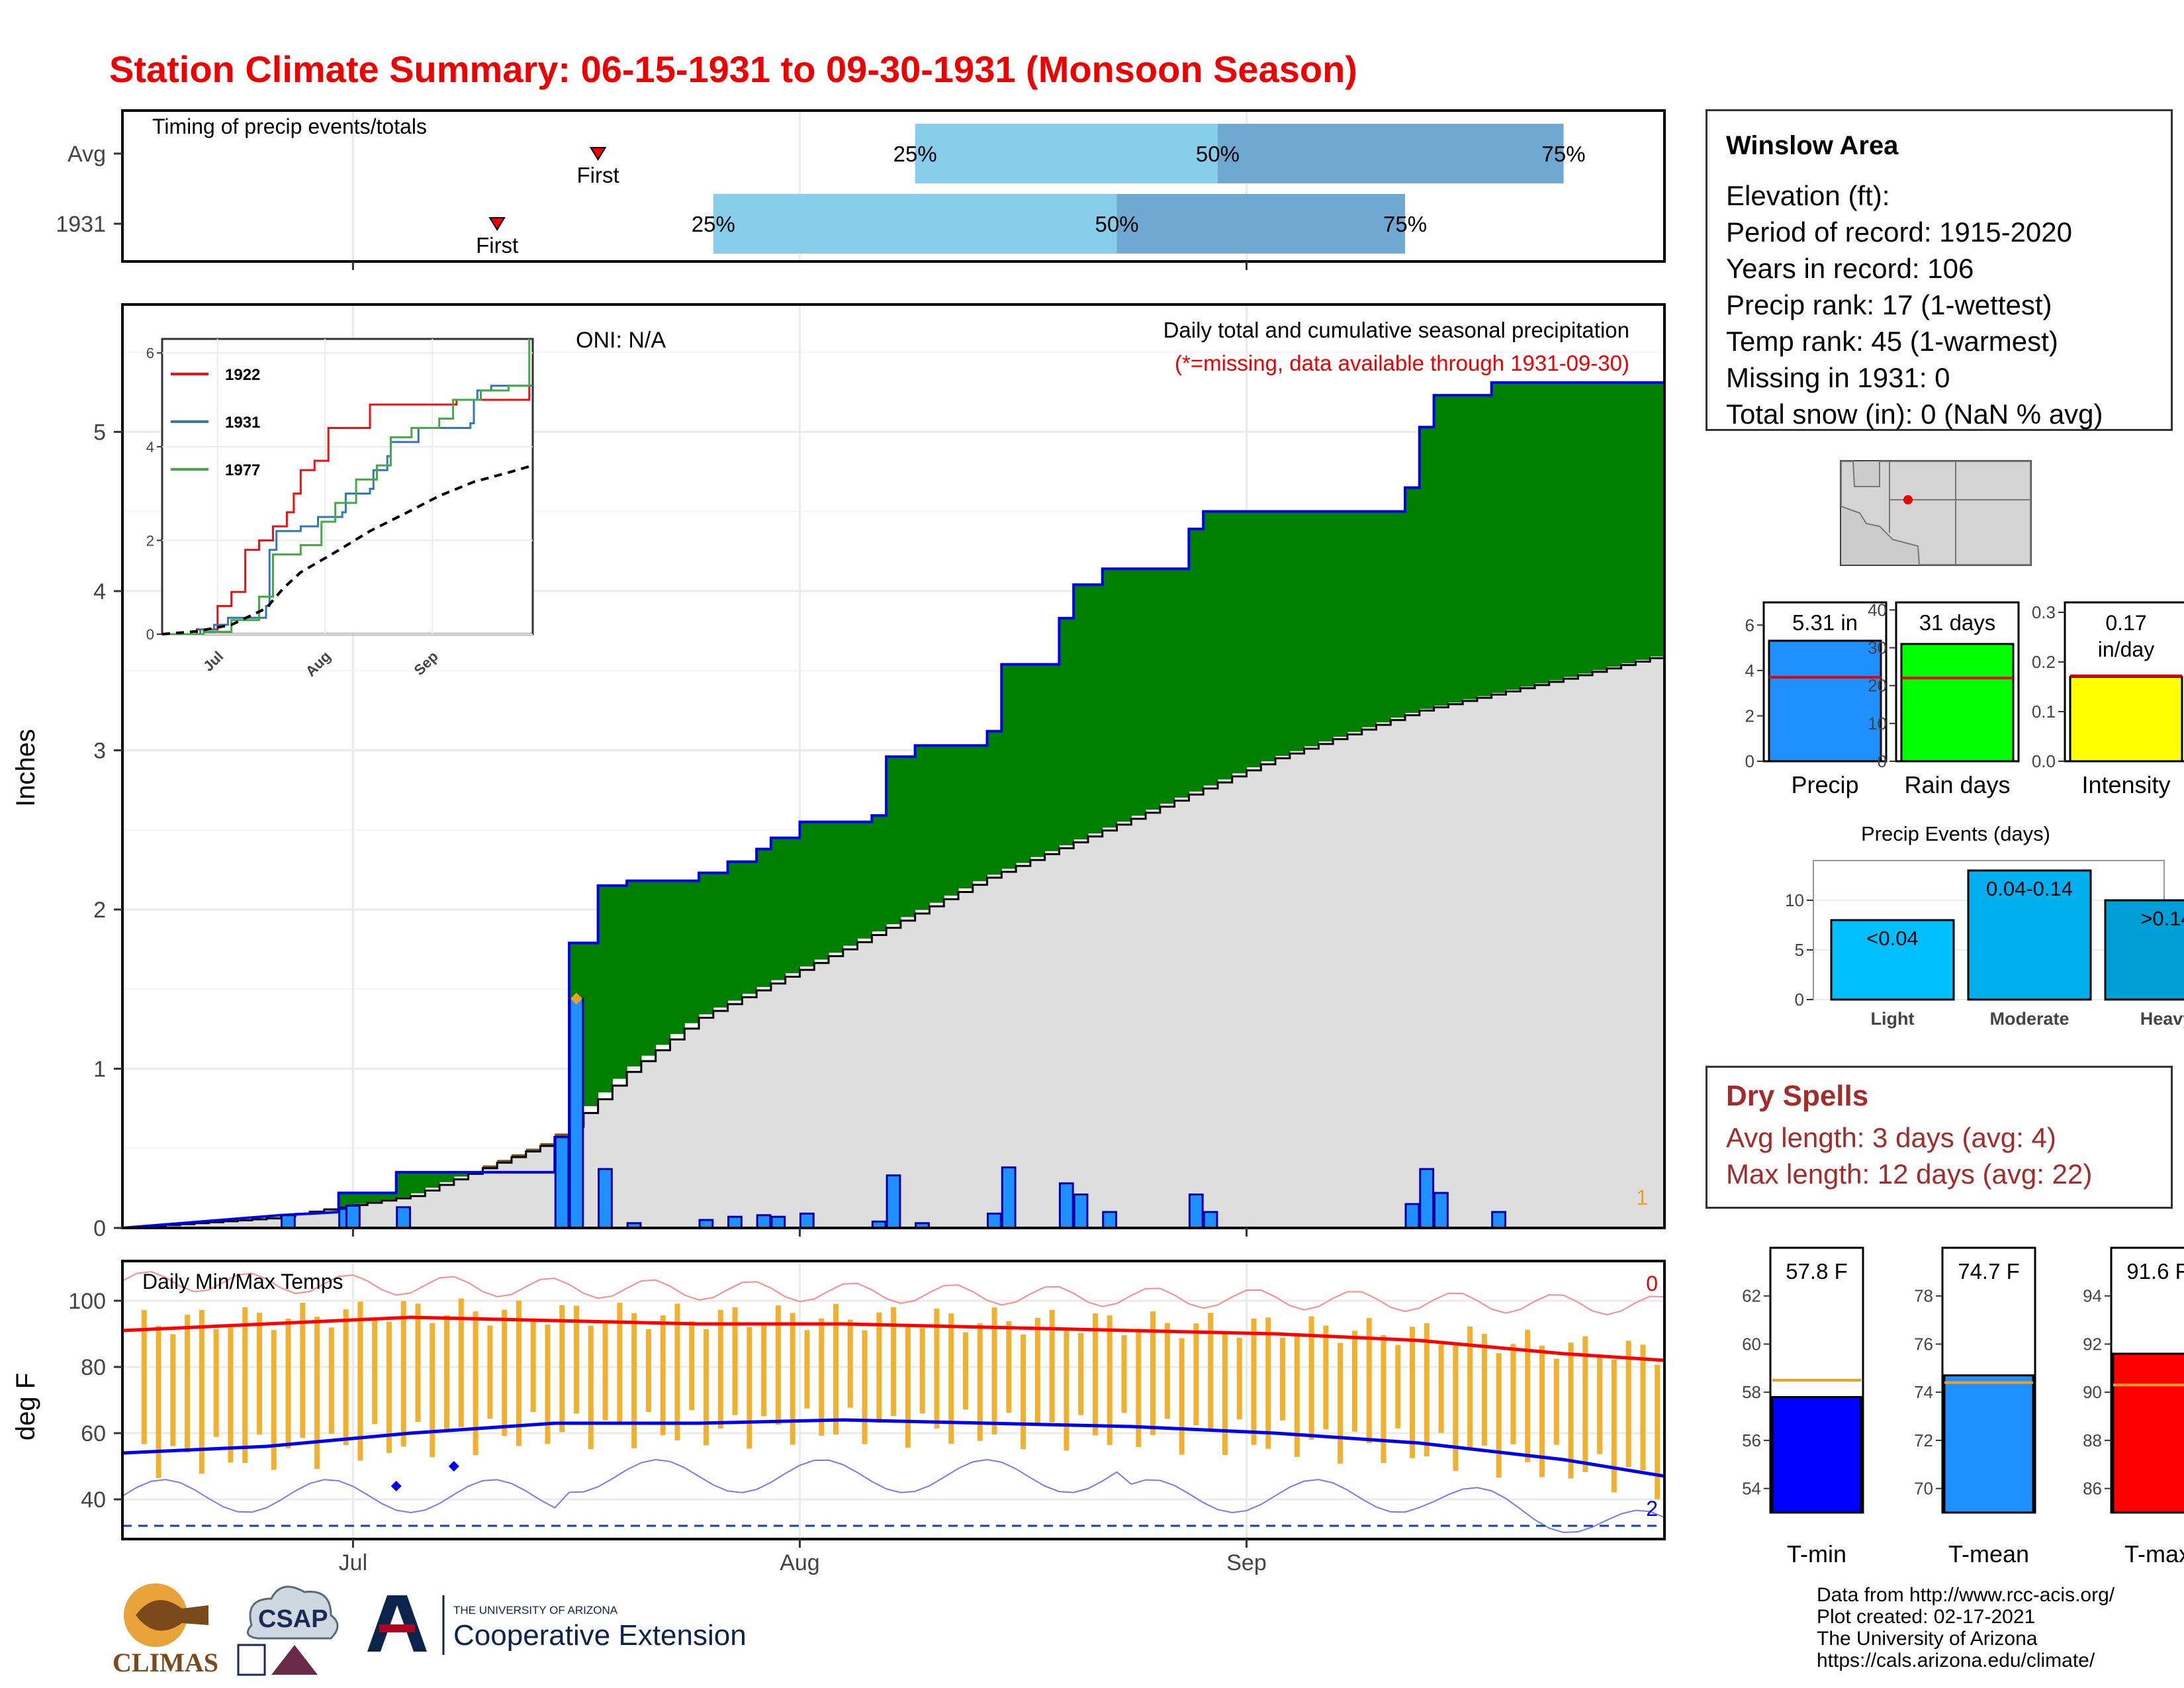 This screenshot has width=2184, height=1688. What do you see at coordinates (893, 1496) in the screenshot?
I see `record-min-line` at bounding box center [893, 1496].